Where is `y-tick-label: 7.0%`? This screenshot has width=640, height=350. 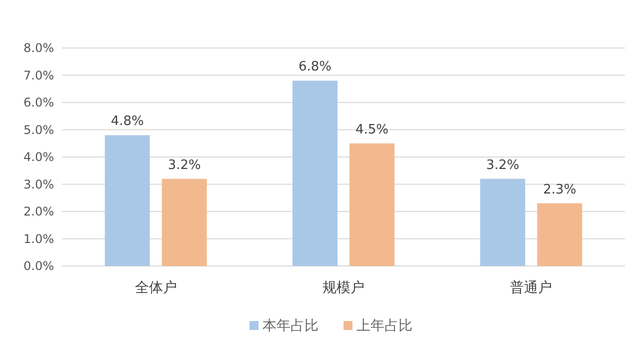 y-tick-label: 7.0% is located at coordinates (39, 75).